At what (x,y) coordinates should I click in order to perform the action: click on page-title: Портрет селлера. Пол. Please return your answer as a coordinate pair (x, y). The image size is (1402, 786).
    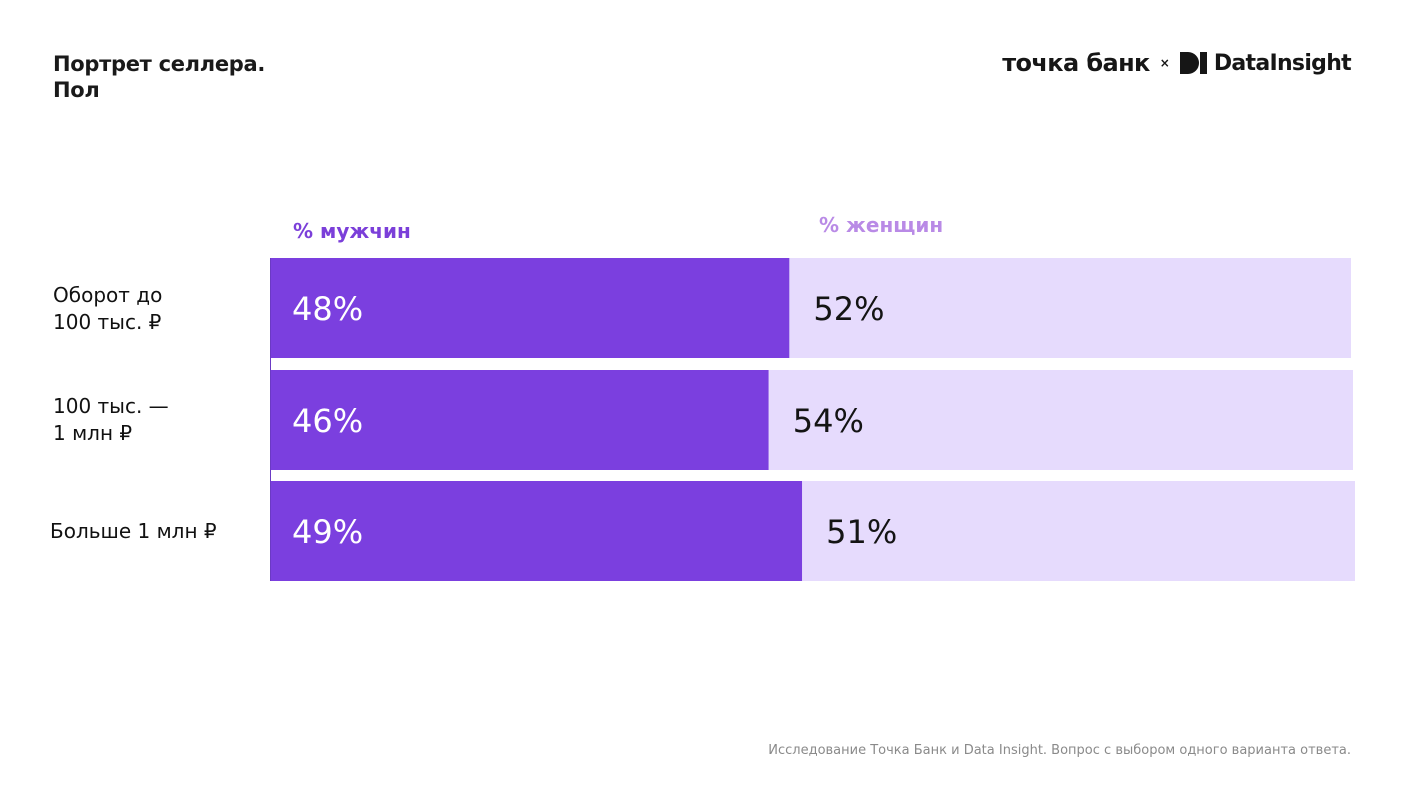
    Looking at the image, I should click on (183, 77).